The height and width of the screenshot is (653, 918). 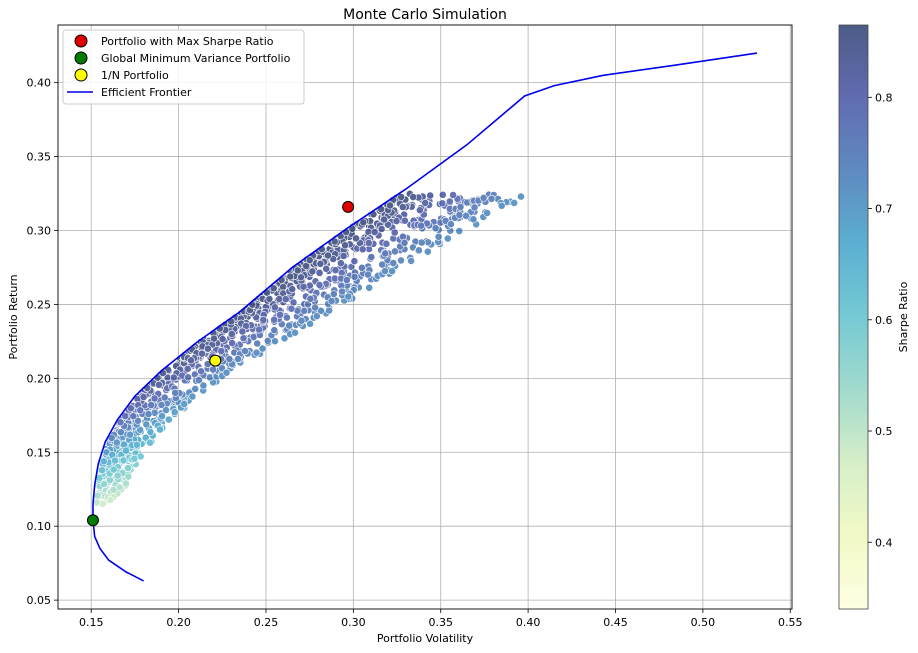 What do you see at coordinates (146, 92) in the screenshot?
I see `legend-frontier-label: Efficient Frontier` at bounding box center [146, 92].